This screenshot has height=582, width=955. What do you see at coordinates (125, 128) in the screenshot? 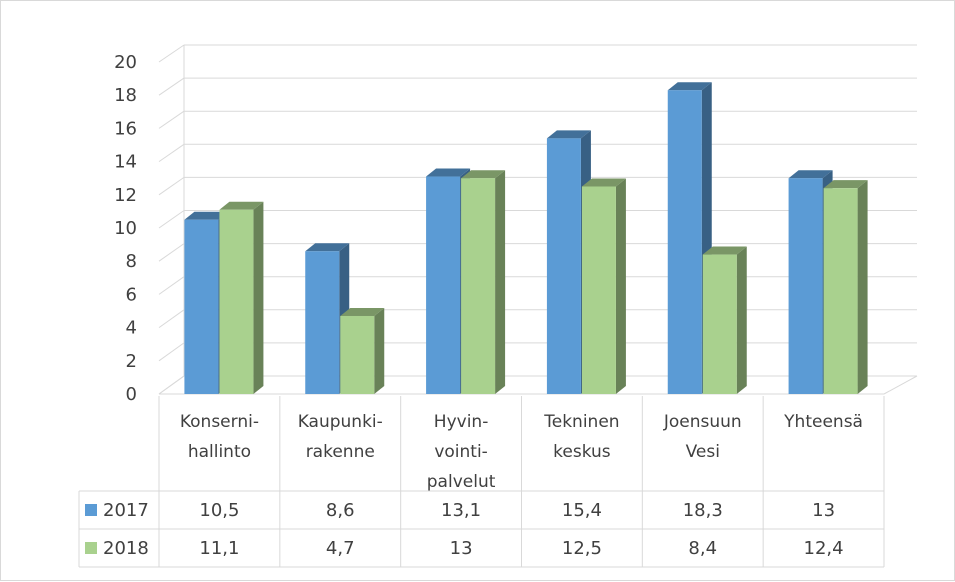
I see `y-tick-label: 16` at bounding box center [125, 128].